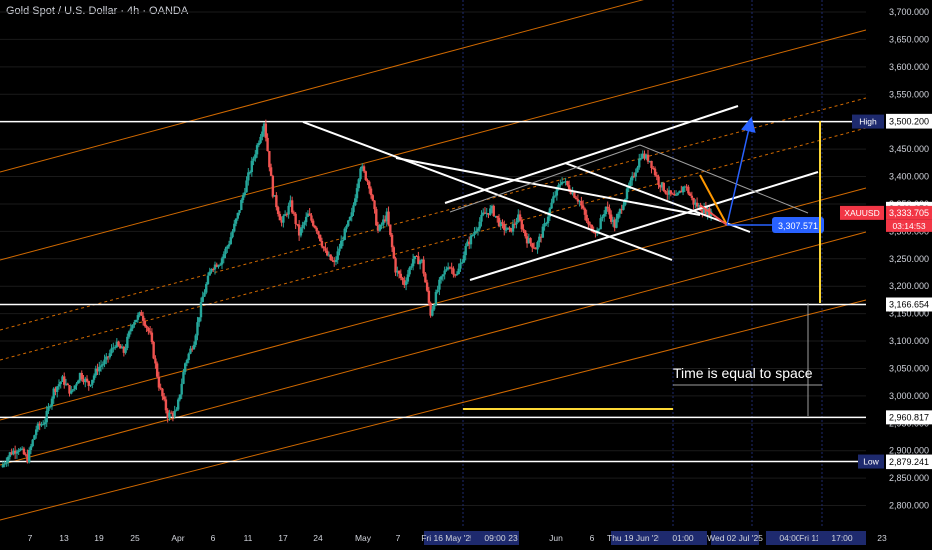 Image resolution: width=932 pixels, height=550 pixels. Describe the element at coordinates (908, 226) in the screenshot. I see `countdown-label: 03:14:53` at that location.